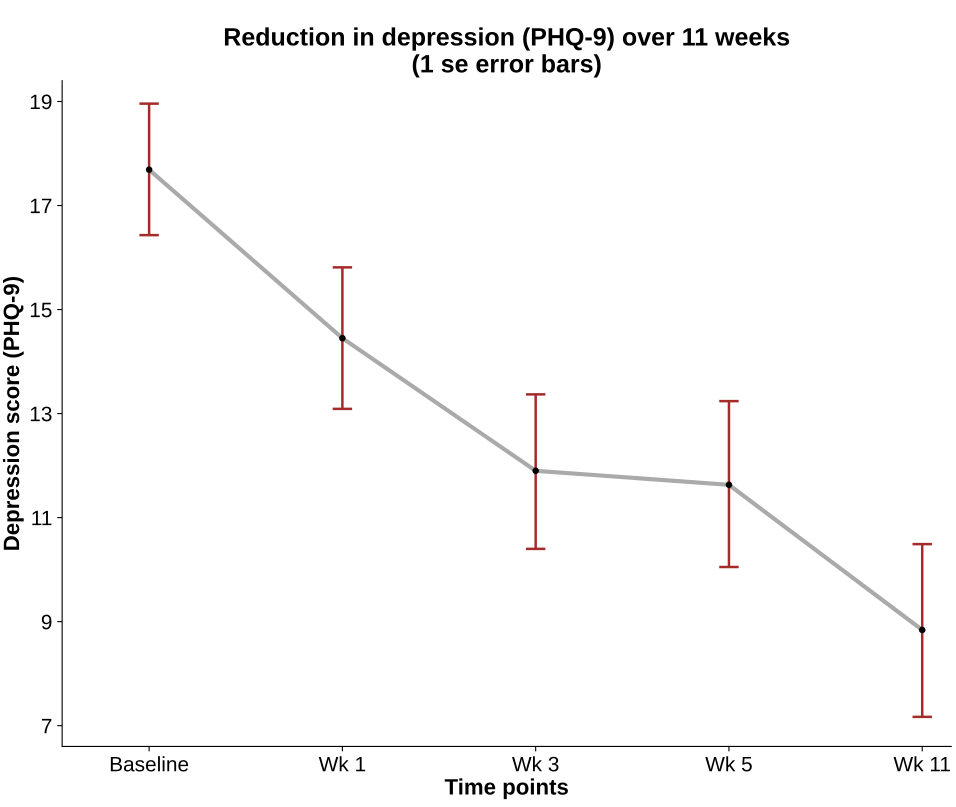 The image size is (956, 807). Describe the element at coordinates (47, 622) in the screenshot. I see `y-tick-label: 9` at that location.